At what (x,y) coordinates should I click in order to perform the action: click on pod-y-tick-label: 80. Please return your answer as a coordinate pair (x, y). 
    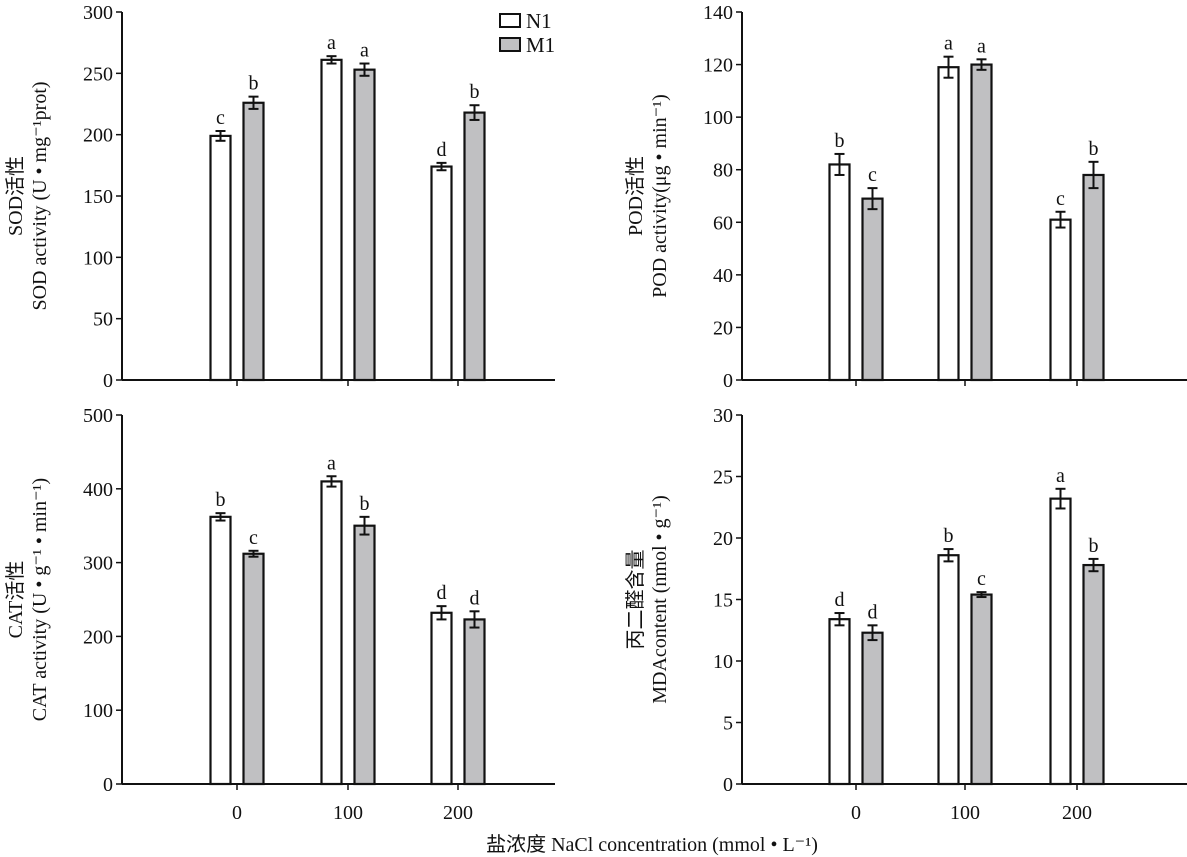
    Looking at the image, I should click on (723, 171).